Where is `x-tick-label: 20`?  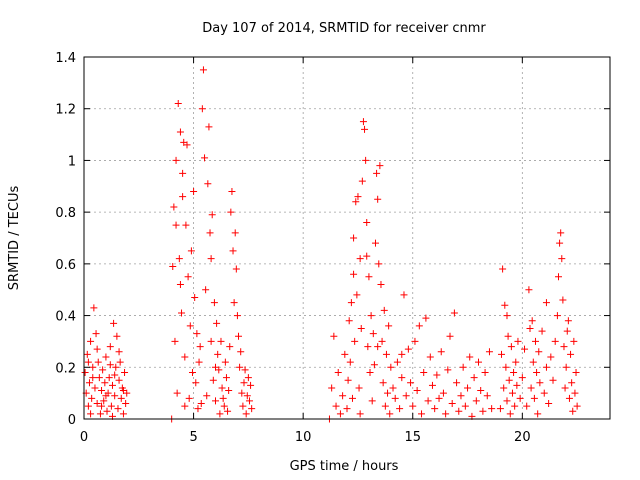
x-tick-label: 20 is located at coordinates (522, 437).